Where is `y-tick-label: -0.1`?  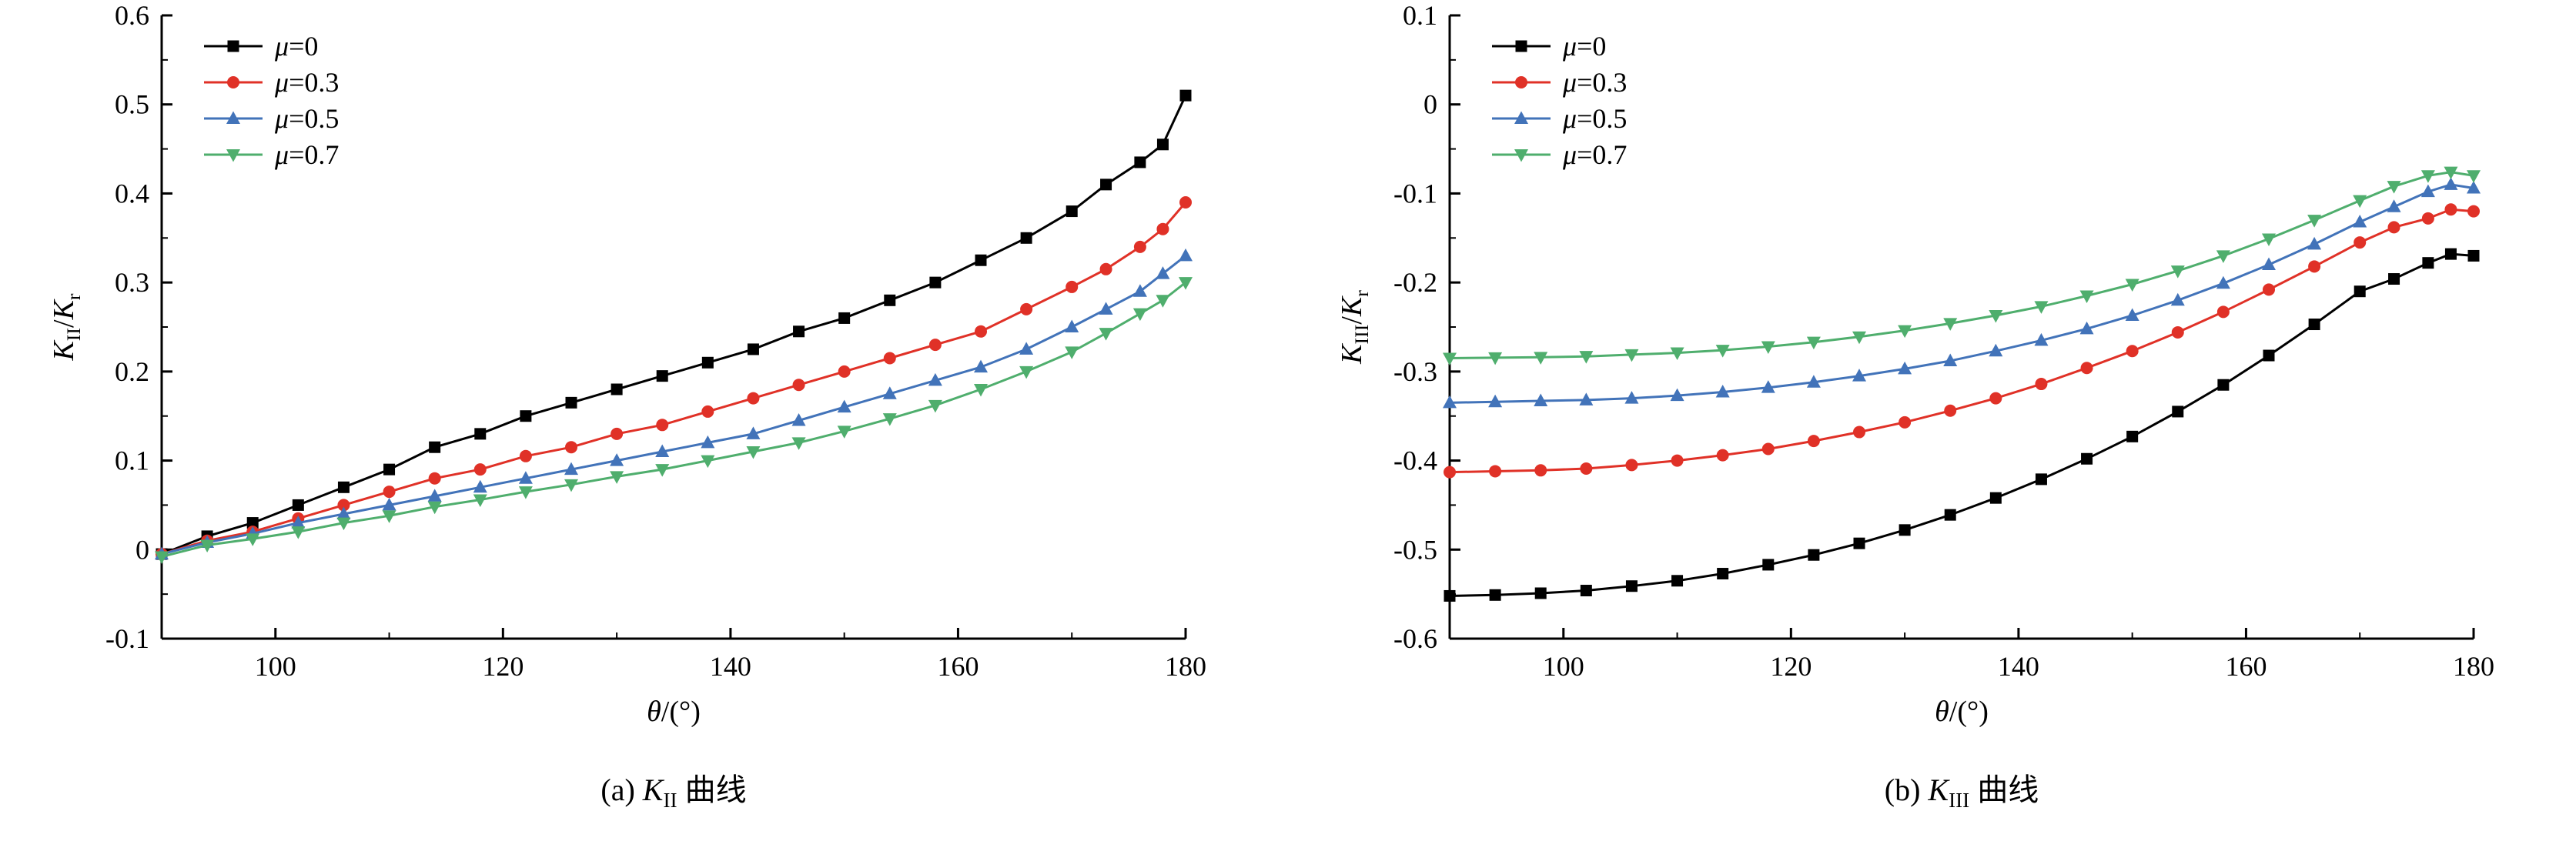
y-tick-label: -0.1 is located at coordinates (127, 638).